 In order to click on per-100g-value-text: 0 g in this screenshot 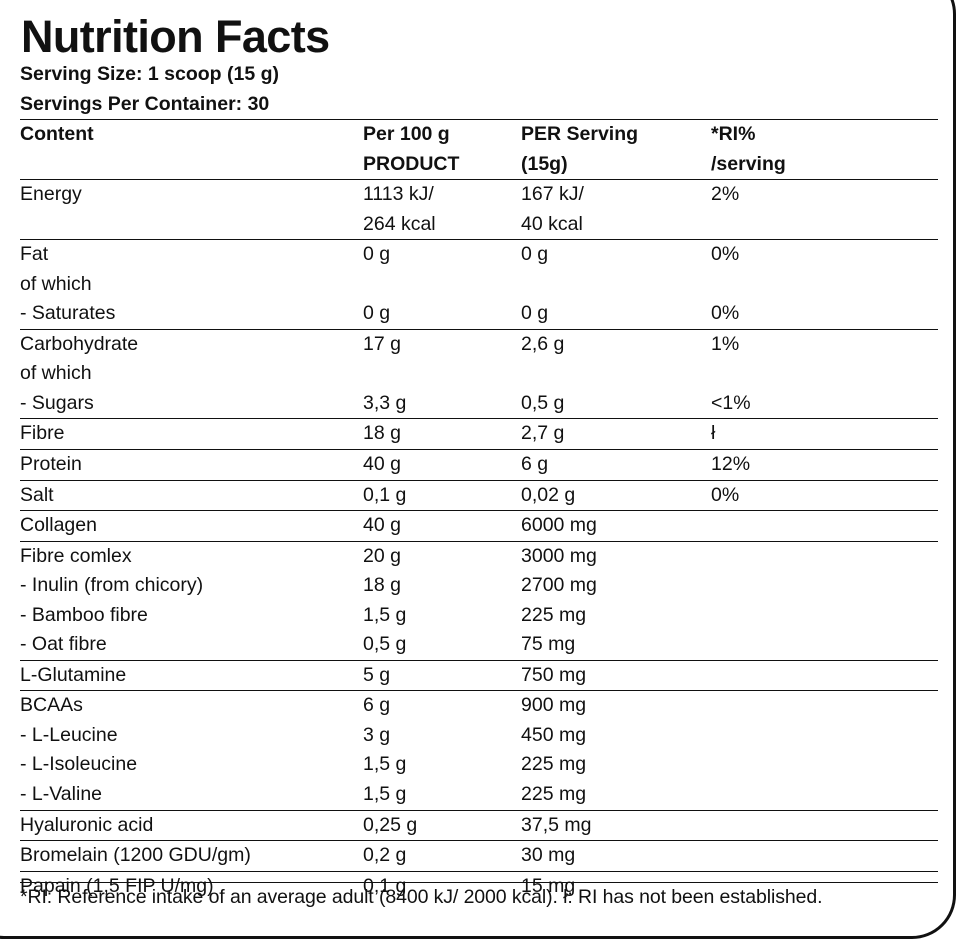, I will do `click(377, 254)`.